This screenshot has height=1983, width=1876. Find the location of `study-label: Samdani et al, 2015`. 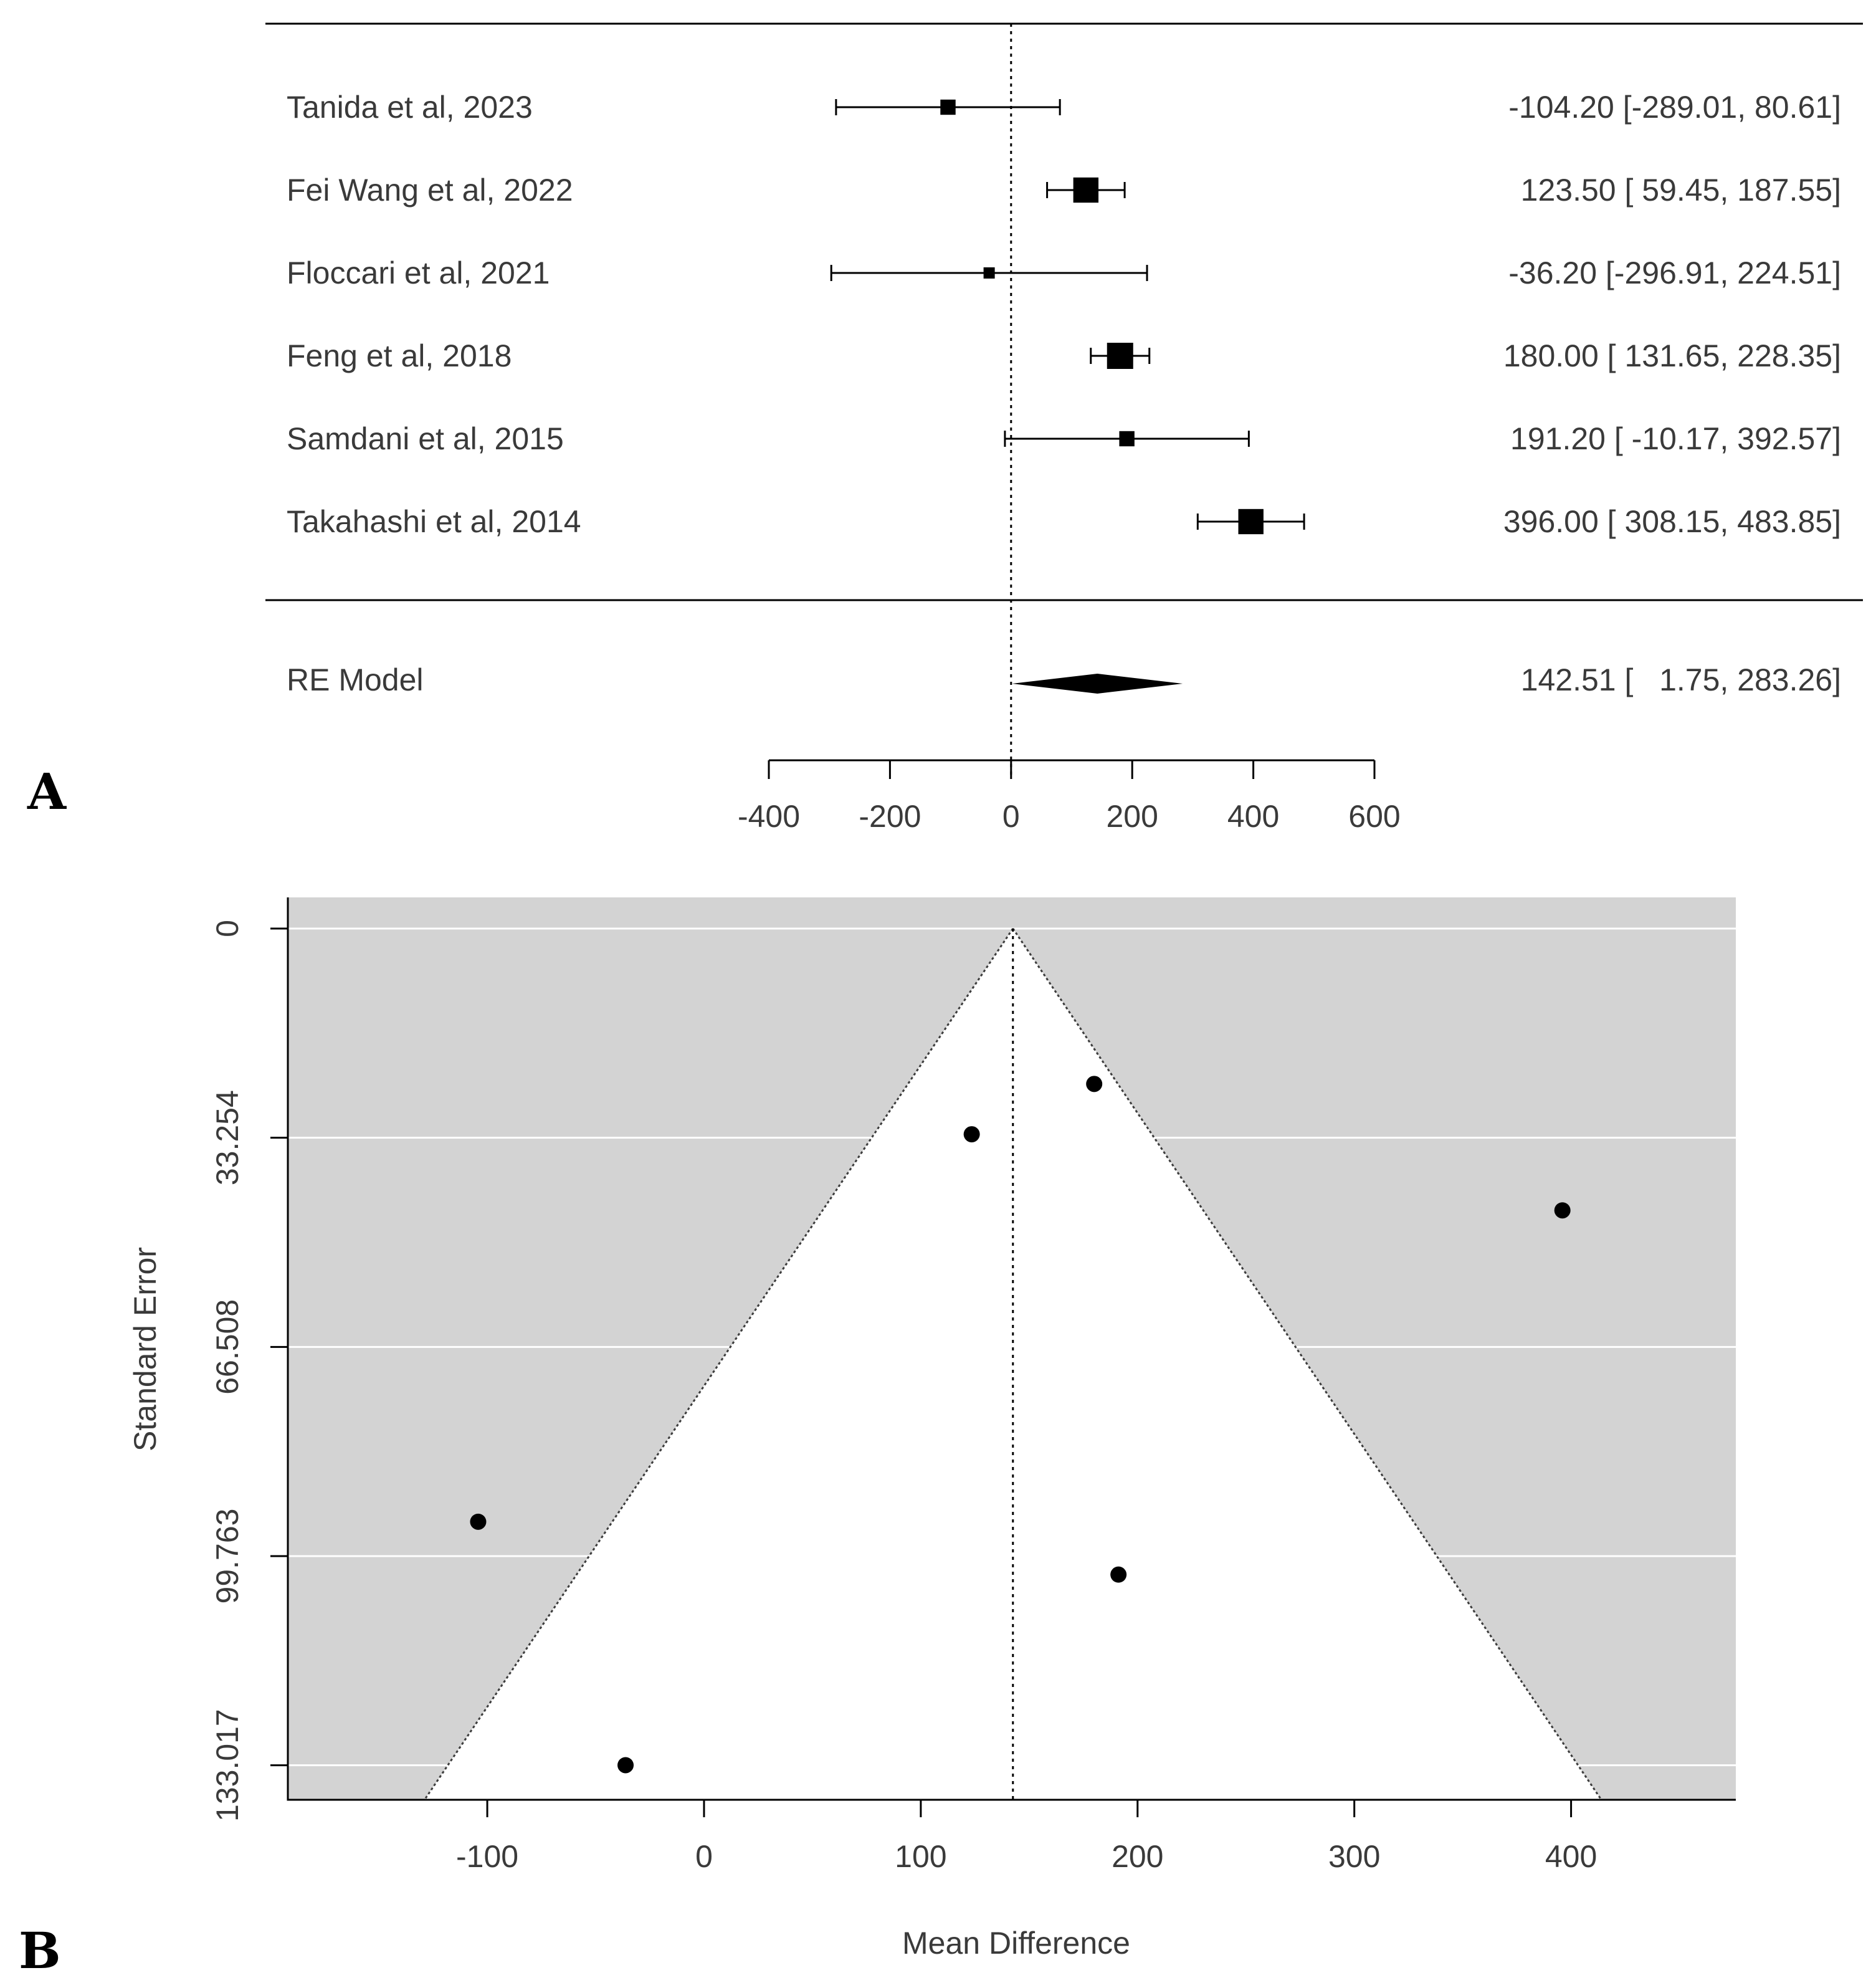

study-label: Samdani et al, 2015 is located at coordinates (425, 438).